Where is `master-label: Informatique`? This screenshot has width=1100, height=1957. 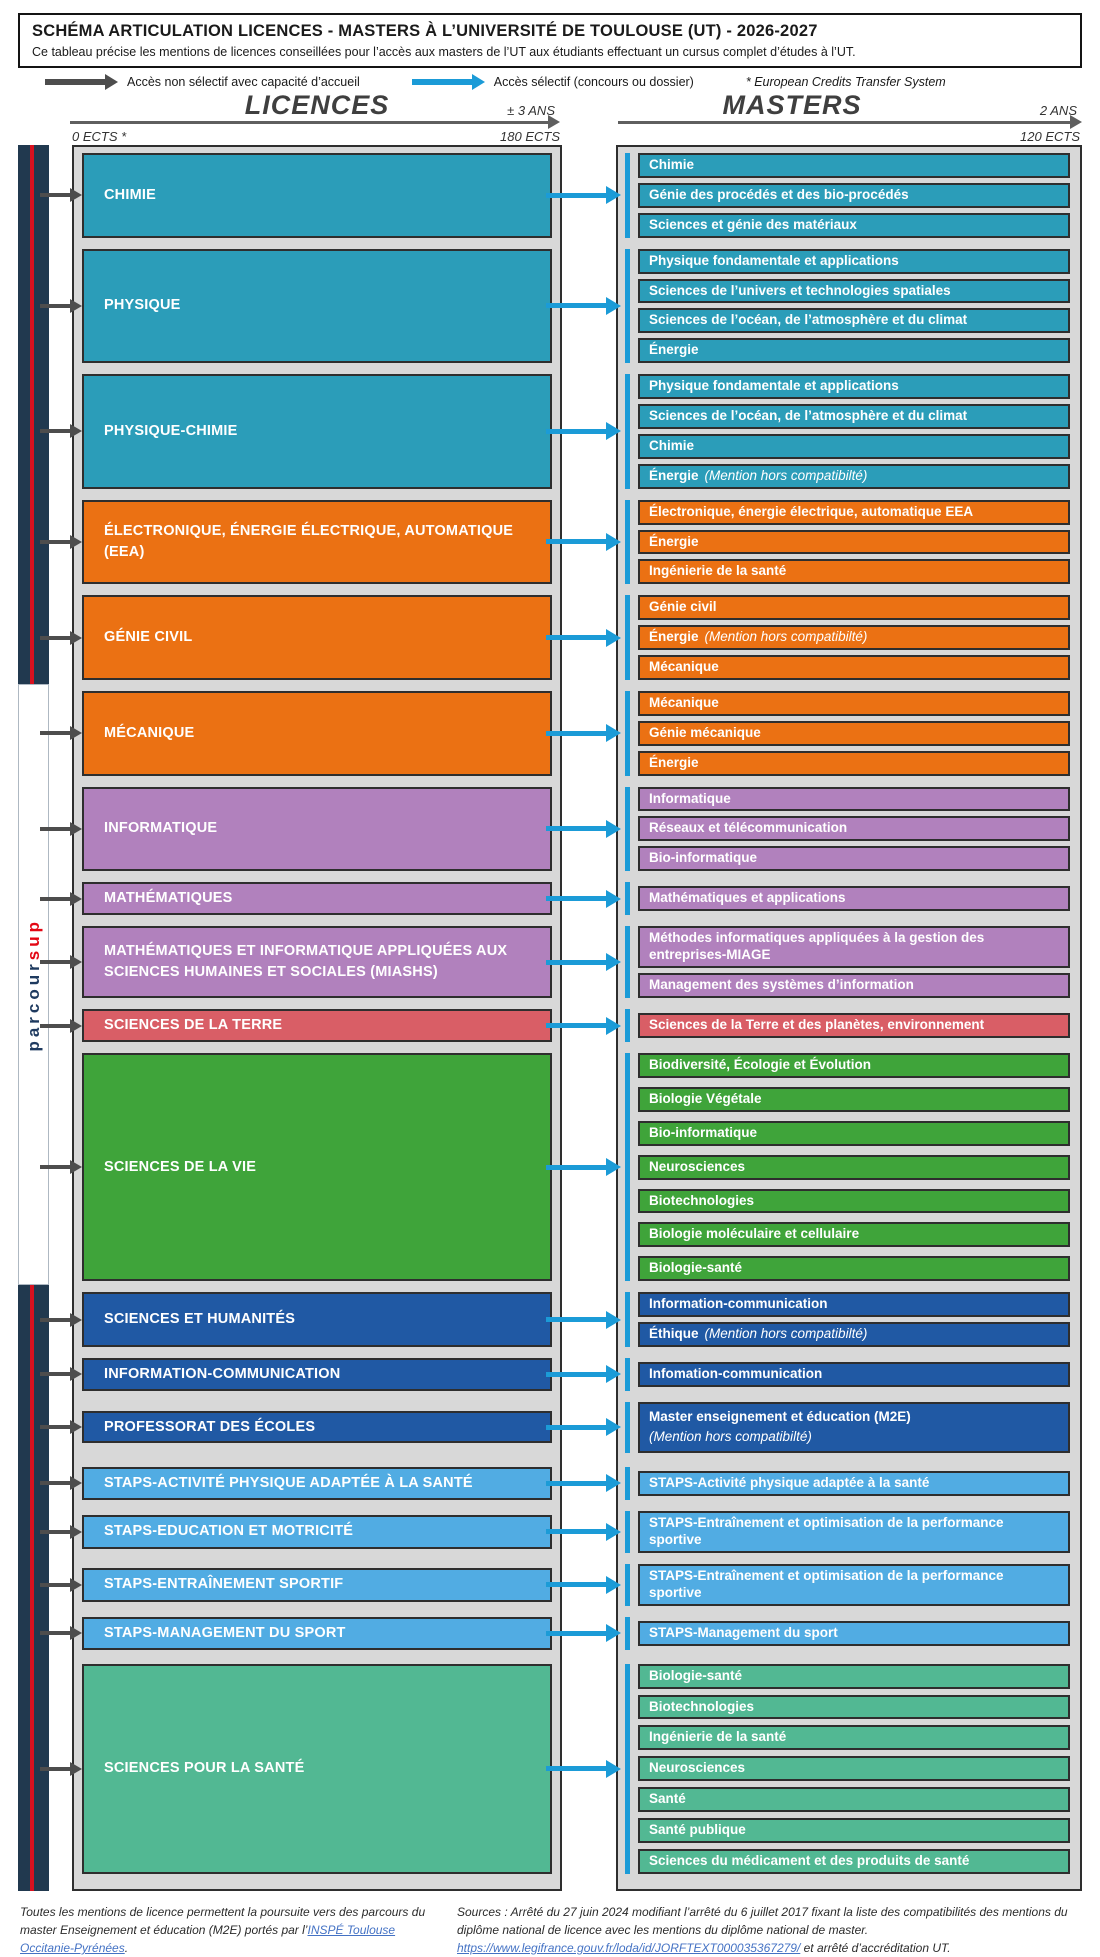 master-label: Informatique is located at coordinates (690, 798).